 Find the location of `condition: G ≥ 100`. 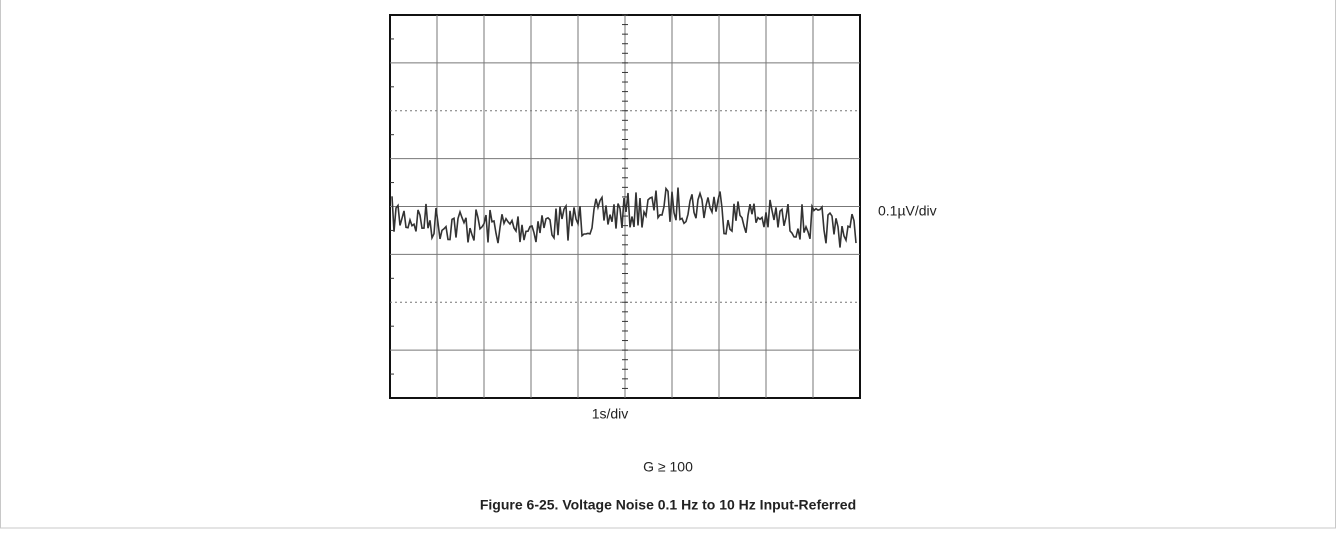

condition: G ≥ 100 is located at coordinates (668, 467).